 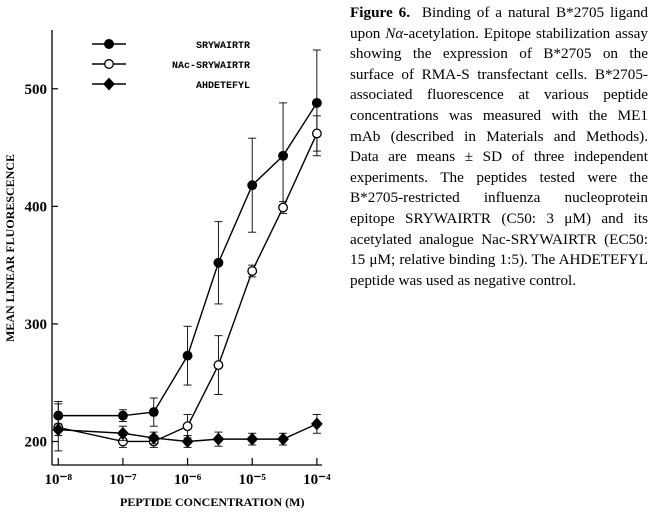 I want to click on y-tick-label: 300, so click(x=36, y=325).